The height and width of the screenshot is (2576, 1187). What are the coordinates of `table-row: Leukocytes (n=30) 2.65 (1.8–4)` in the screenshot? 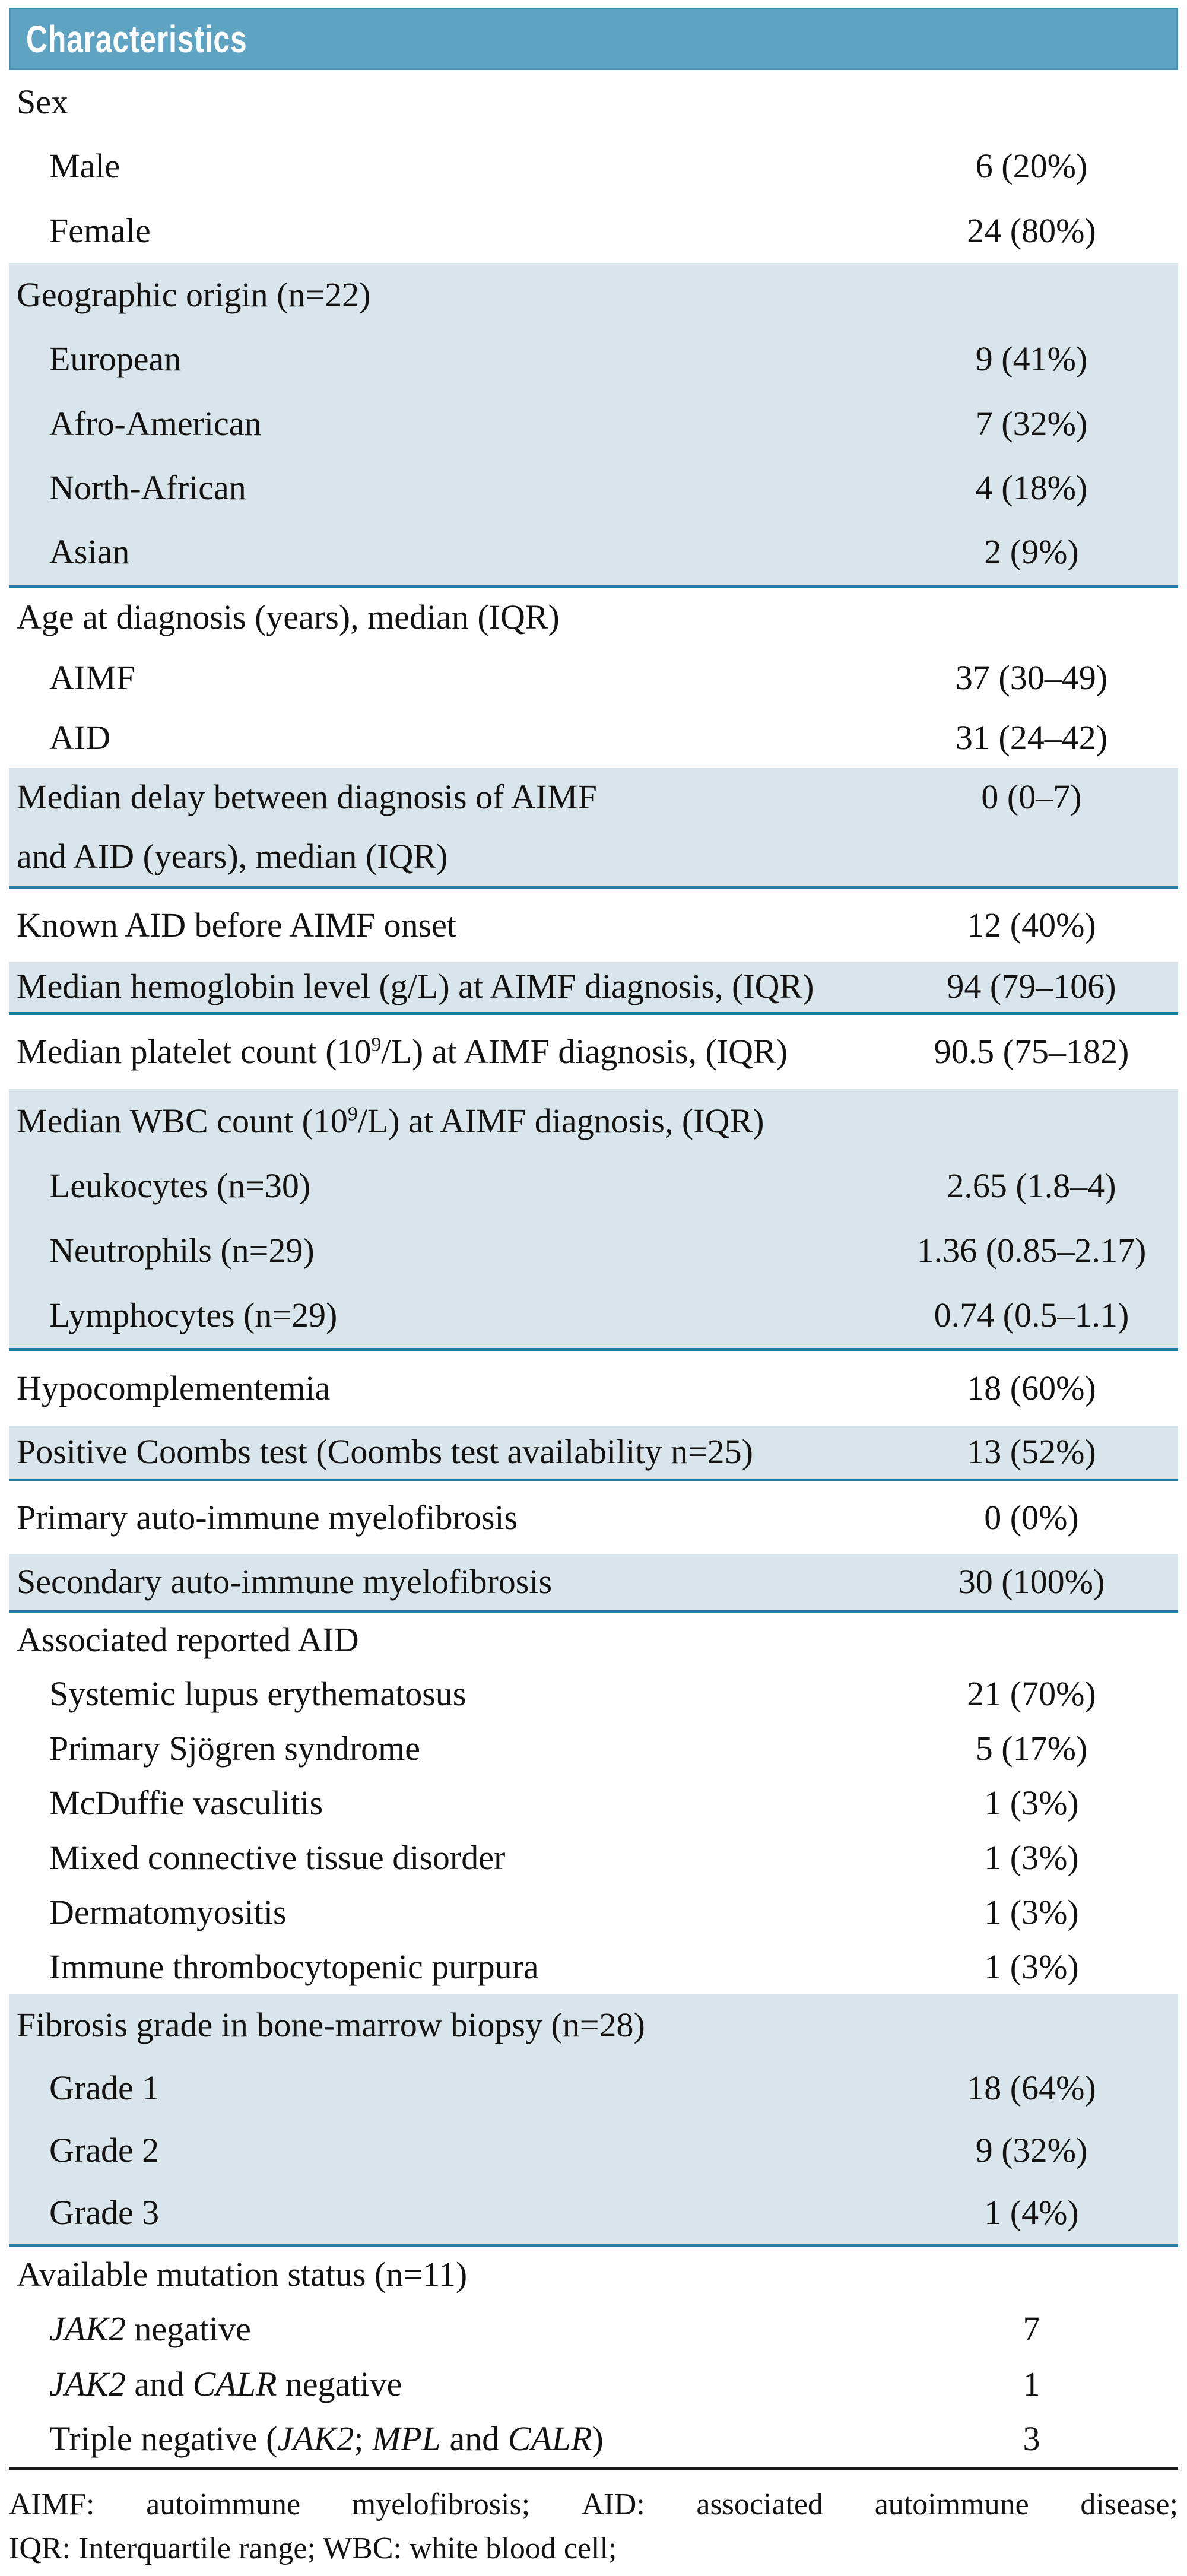 It's located at (594, 1185).